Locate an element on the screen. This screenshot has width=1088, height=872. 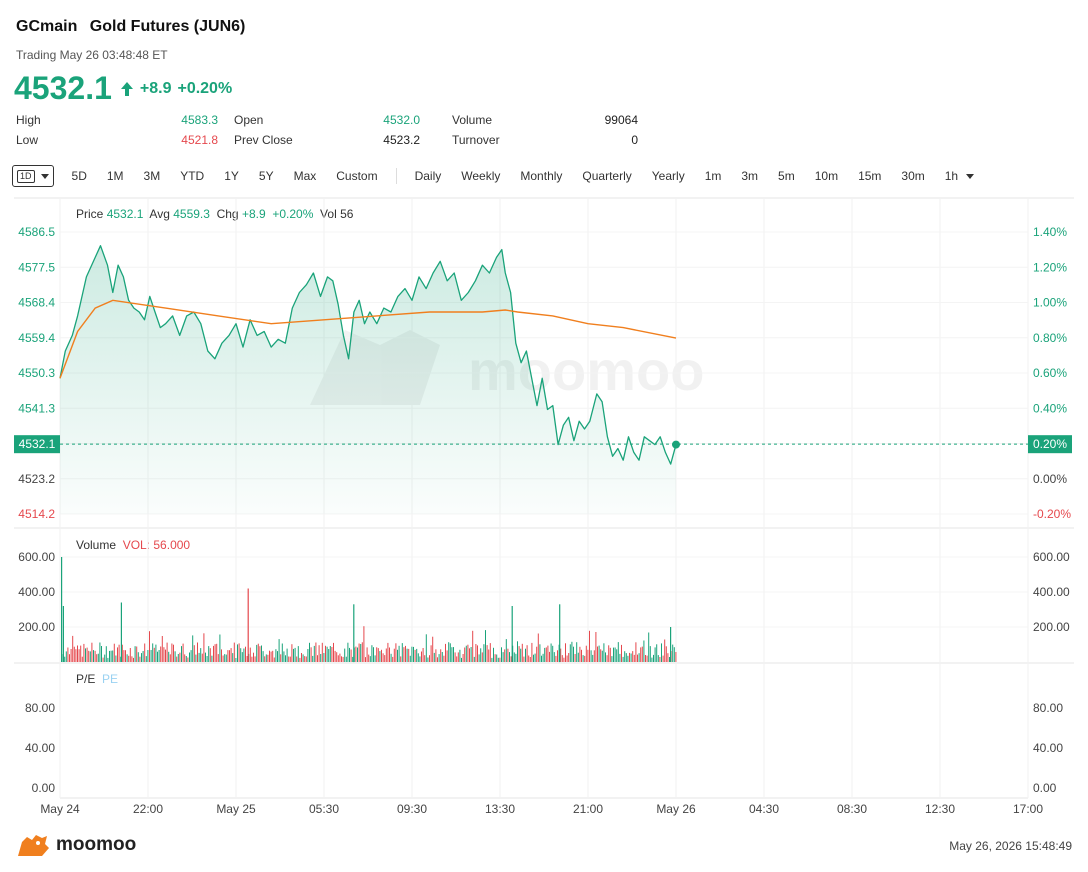
avg-line is located at coordinates (368, 339).